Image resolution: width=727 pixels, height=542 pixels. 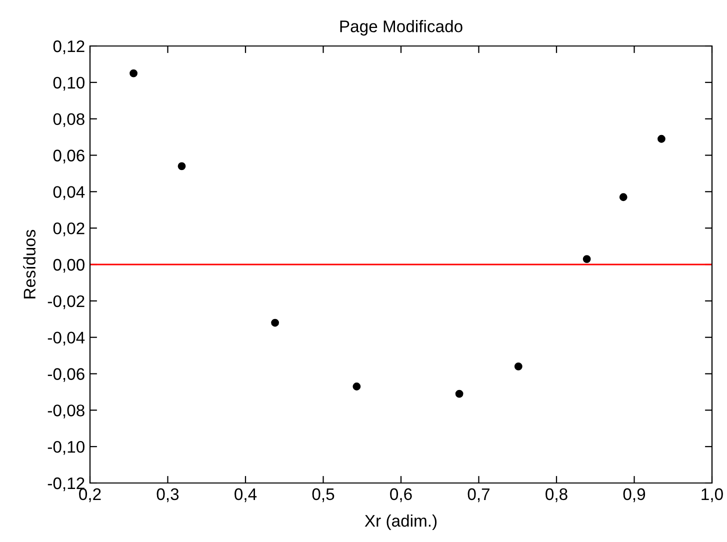 What do you see at coordinates (68, 229) in the screenshot?
I see `y-tick-label: 0,02` at bounding box center [68, 229].